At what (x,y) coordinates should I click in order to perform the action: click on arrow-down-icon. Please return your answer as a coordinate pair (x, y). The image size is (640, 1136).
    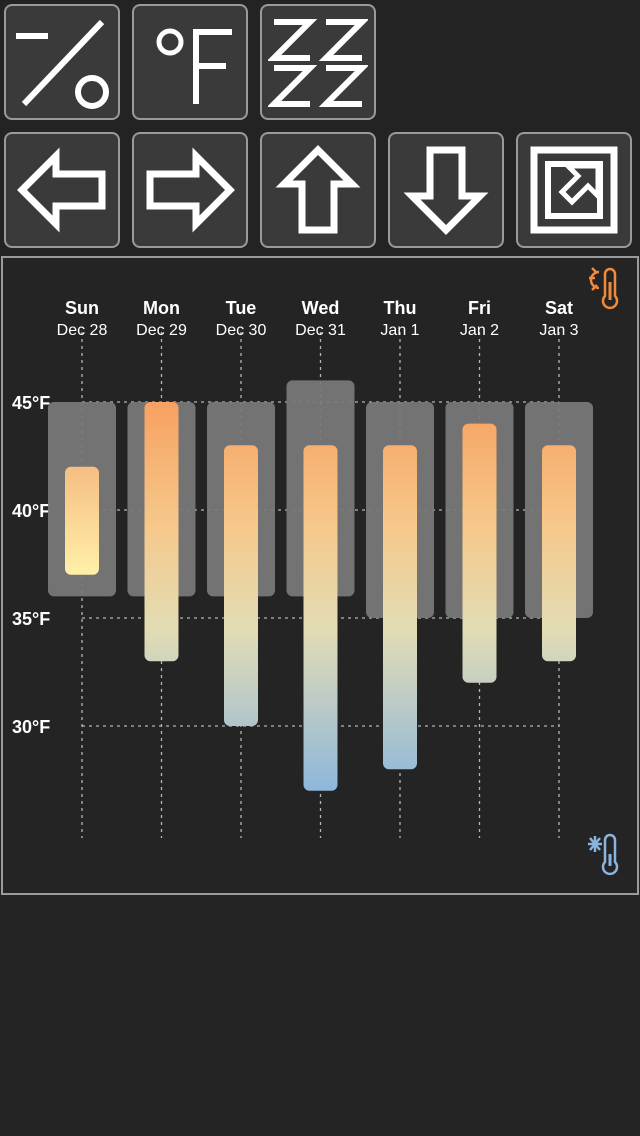
    Looking at the image, I should click on (446, 190).